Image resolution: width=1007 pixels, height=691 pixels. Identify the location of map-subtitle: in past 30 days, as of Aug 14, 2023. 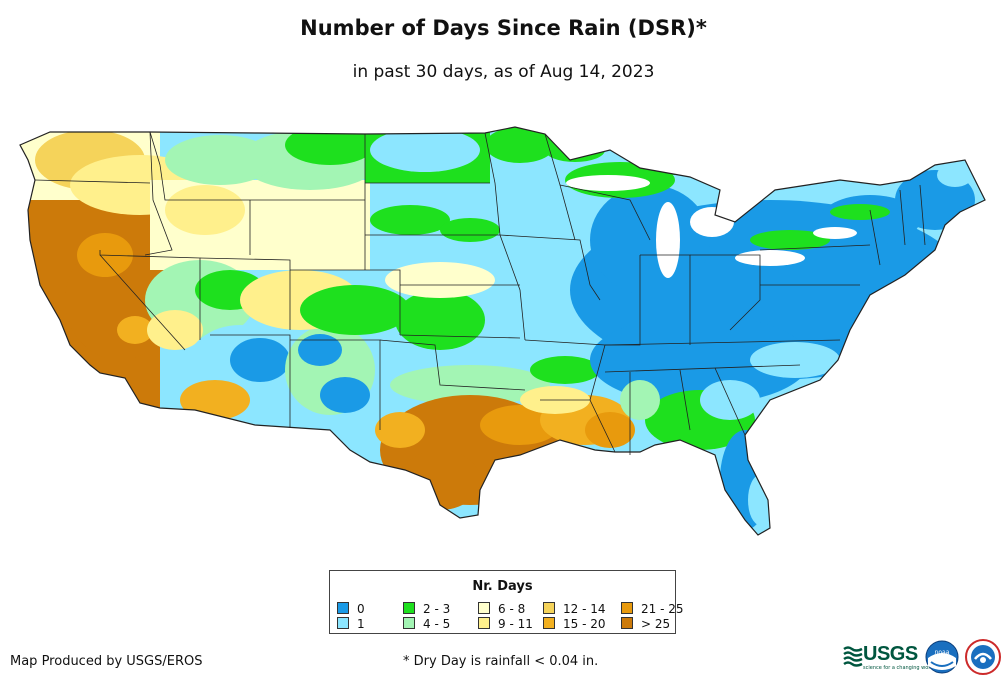
(503, 72).